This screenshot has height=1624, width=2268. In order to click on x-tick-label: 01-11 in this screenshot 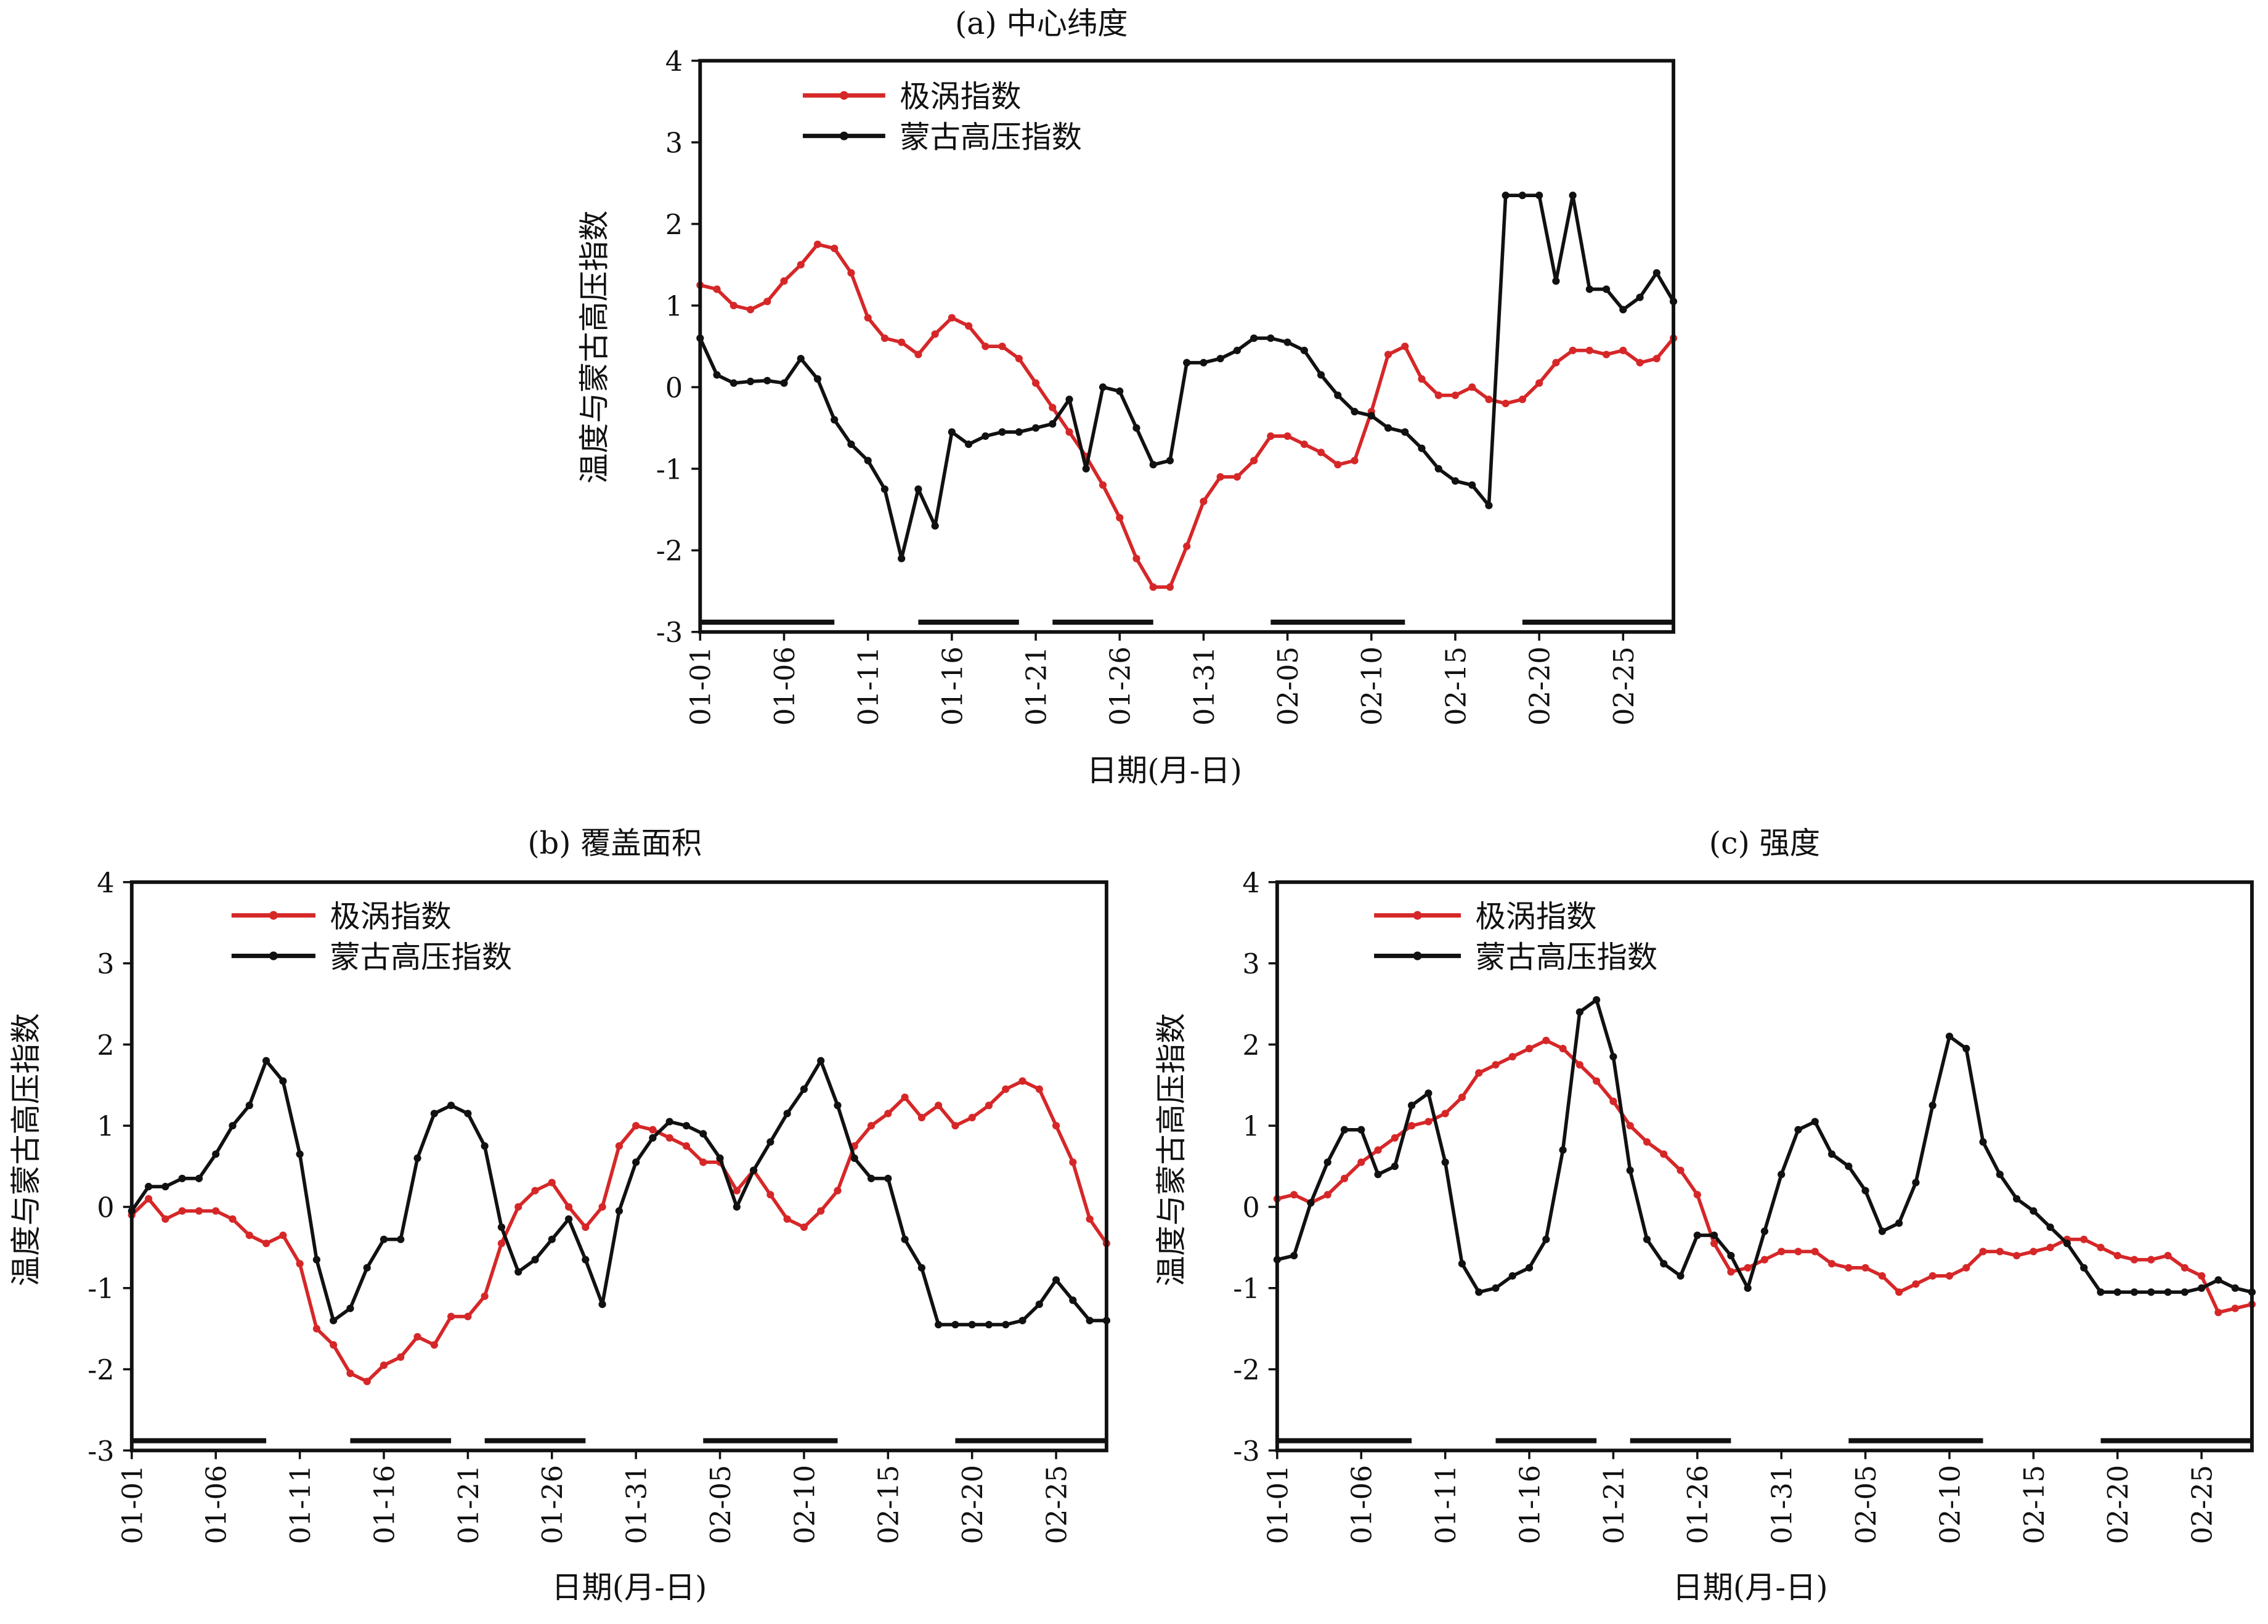, I will do `click(869, 686)`.